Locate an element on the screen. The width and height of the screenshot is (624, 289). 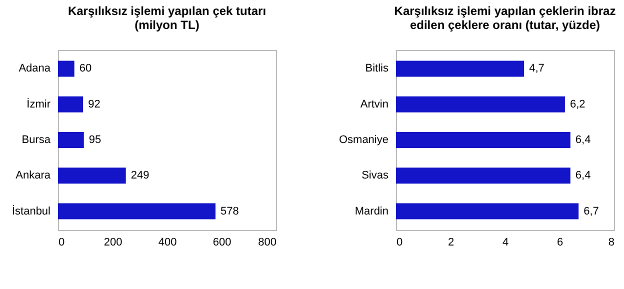
x-tick-label: 2 is located at coordinates (451, 242).